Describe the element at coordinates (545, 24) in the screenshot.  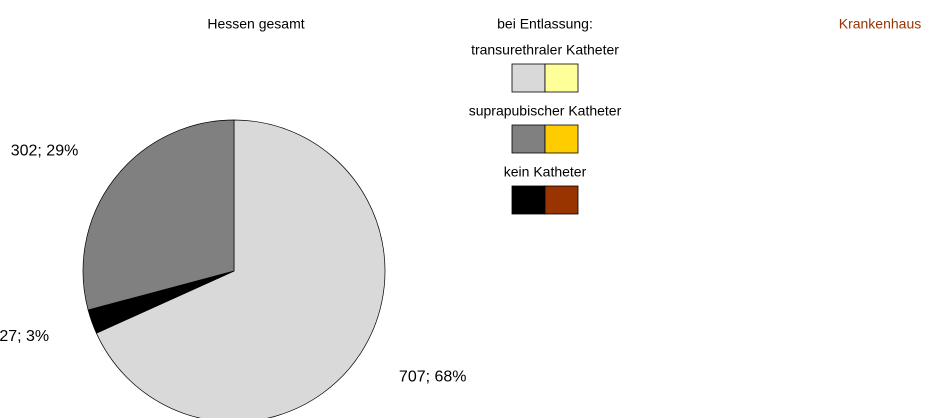
I see `legend-title: bei Entlassung:` at that location.